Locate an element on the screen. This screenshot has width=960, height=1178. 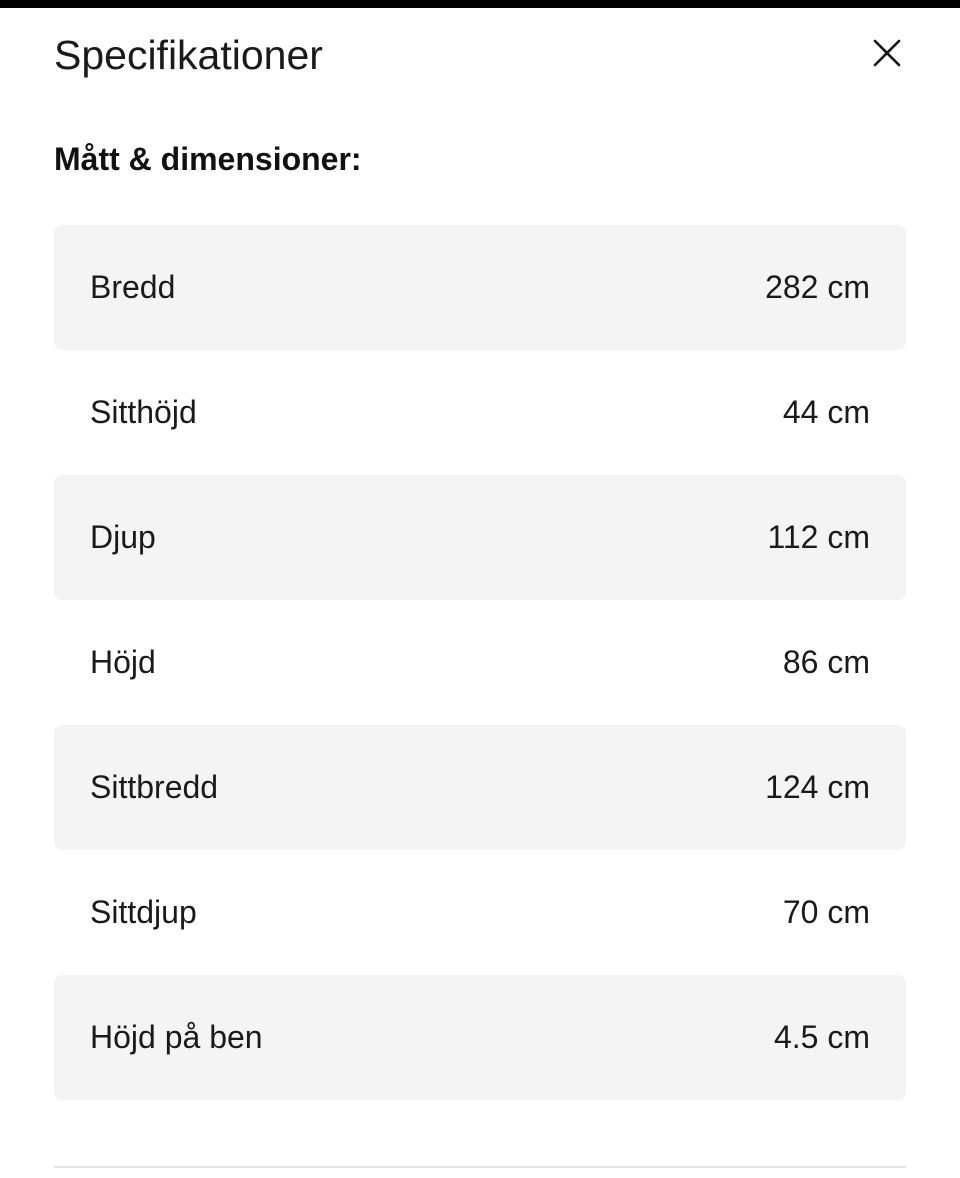
spec-row: Djup 112 cm is located at coordinates (480, 538).